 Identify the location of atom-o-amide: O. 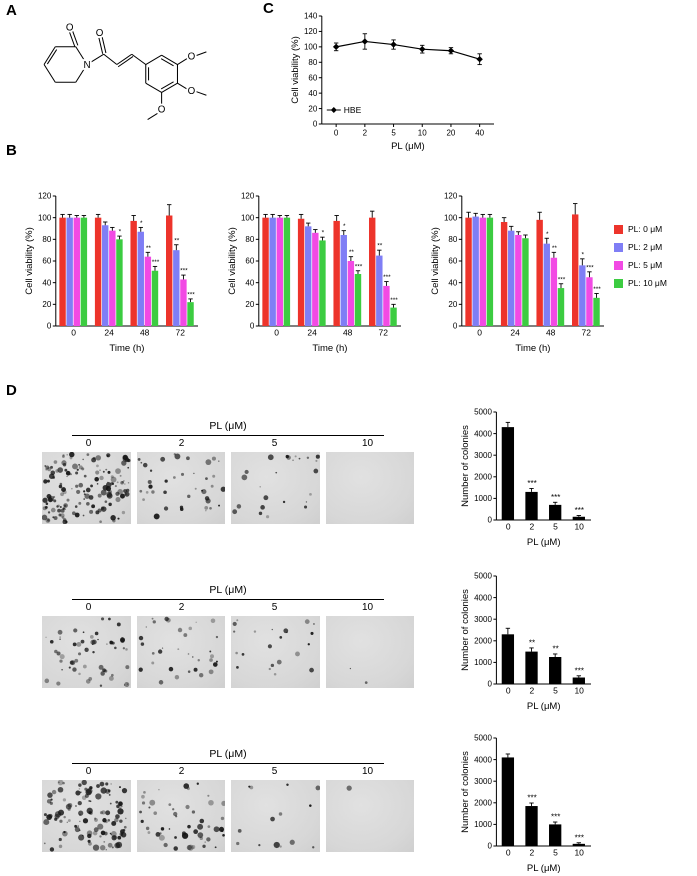
(100, 33).